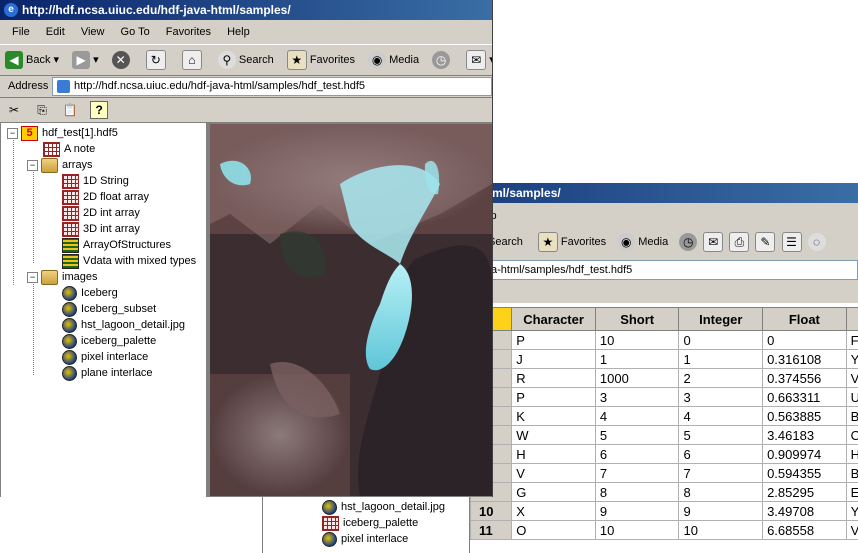 The width and height of the screenshot is (858, 553). I want to click on row-header: 10, so click(491, 511).